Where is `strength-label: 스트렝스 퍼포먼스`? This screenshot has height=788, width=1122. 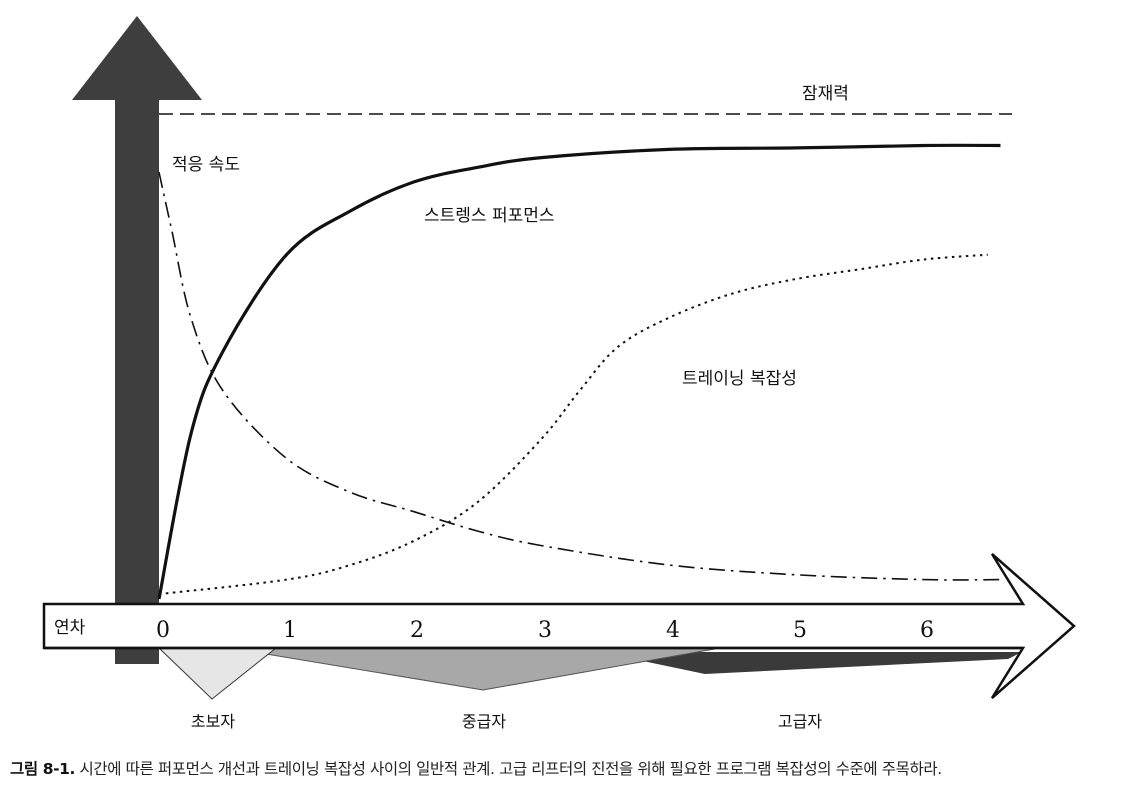 strength-label: 스트렝스 퍼포먼스 is located at coordinates (489, 216).